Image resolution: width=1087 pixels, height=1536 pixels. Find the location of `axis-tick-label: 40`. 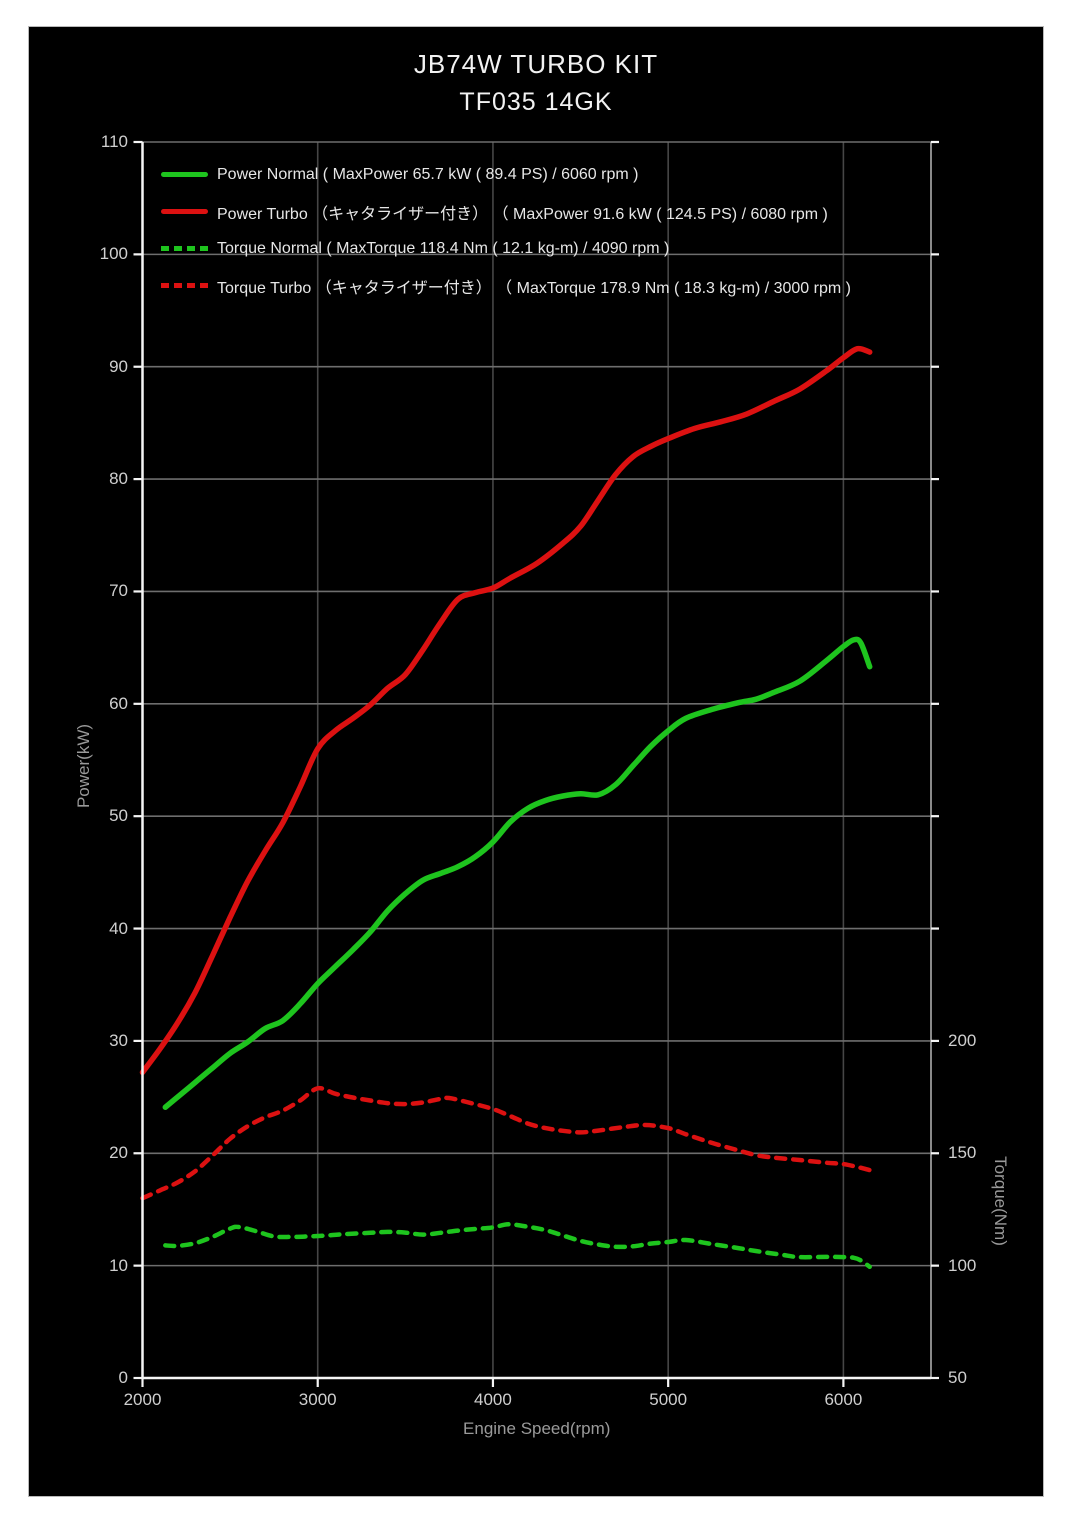

axis-tick-label: 40 is located at coordinates (118, 928).